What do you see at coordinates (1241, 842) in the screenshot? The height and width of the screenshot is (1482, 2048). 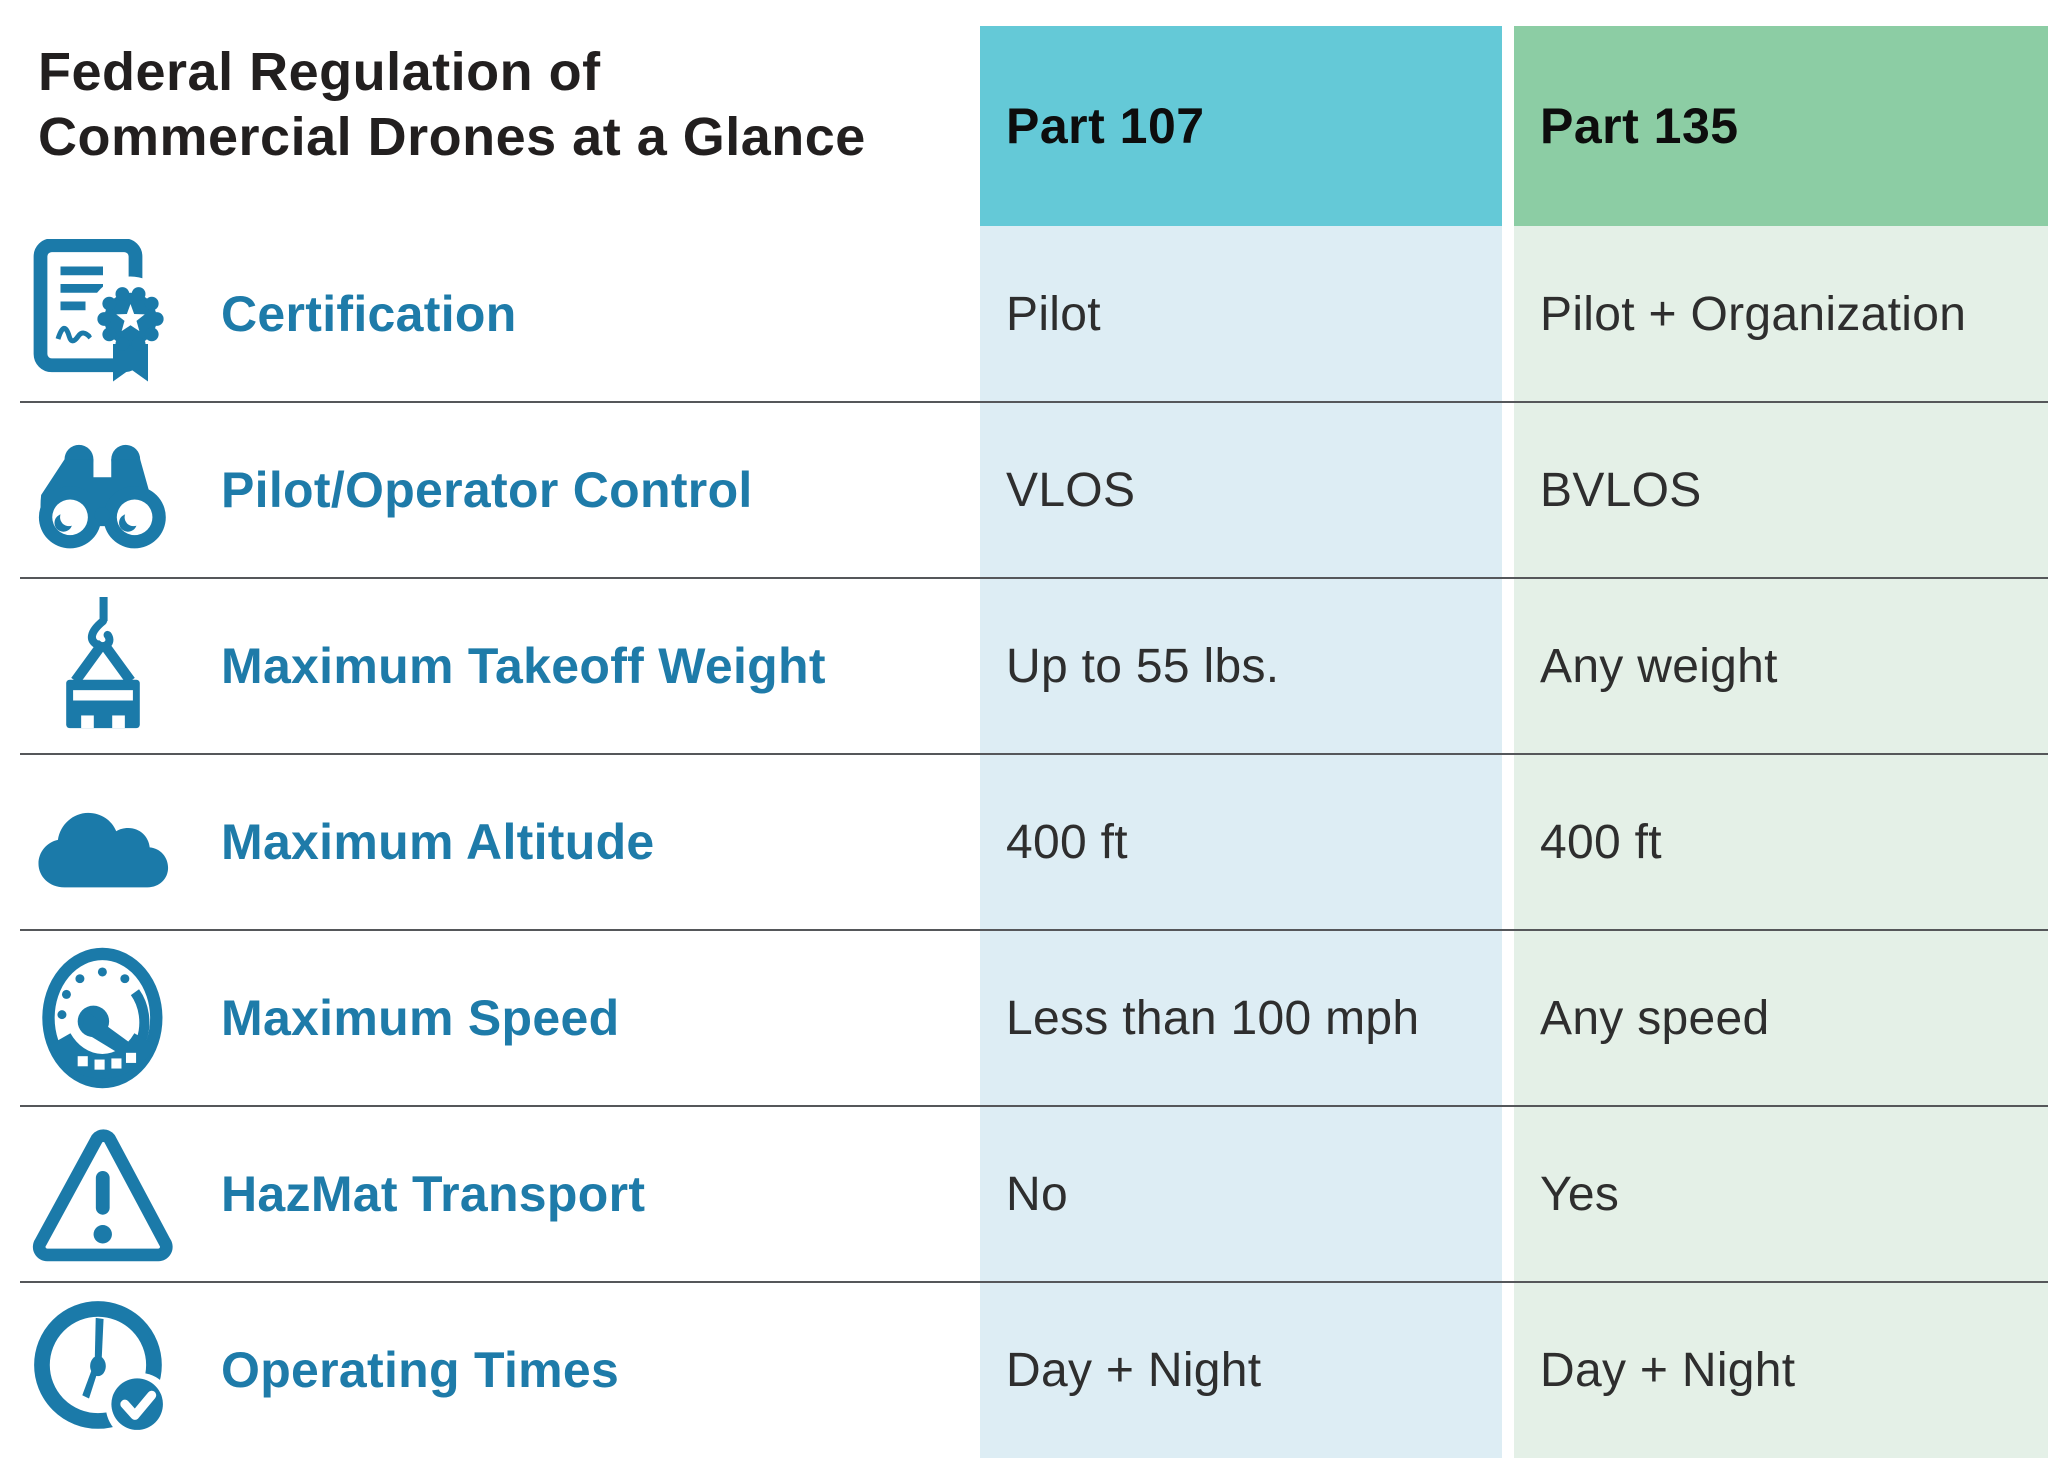 I see `part-107-value: 400 ft` at bounding box center [1241, 842].